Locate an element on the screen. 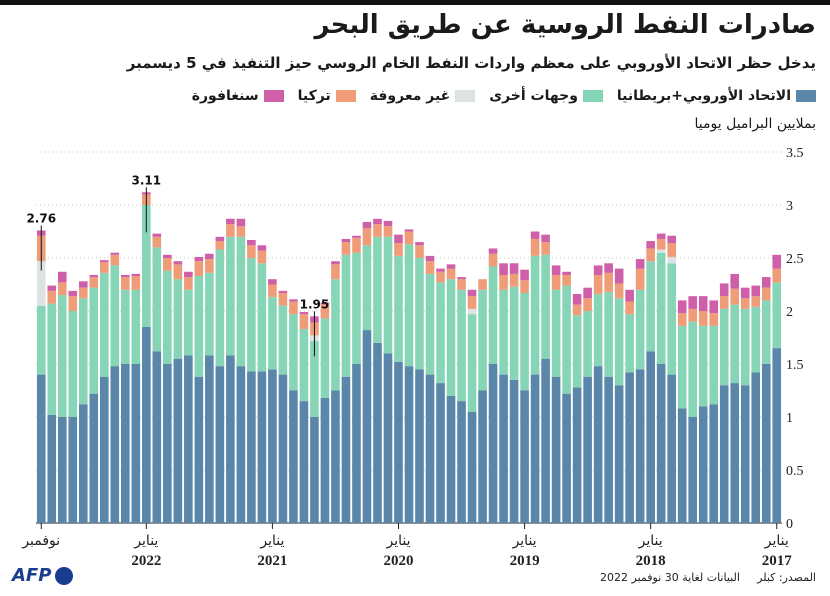 The image size is (830, 596). y-tick-label: 1 is located at coordinates (789, 418).